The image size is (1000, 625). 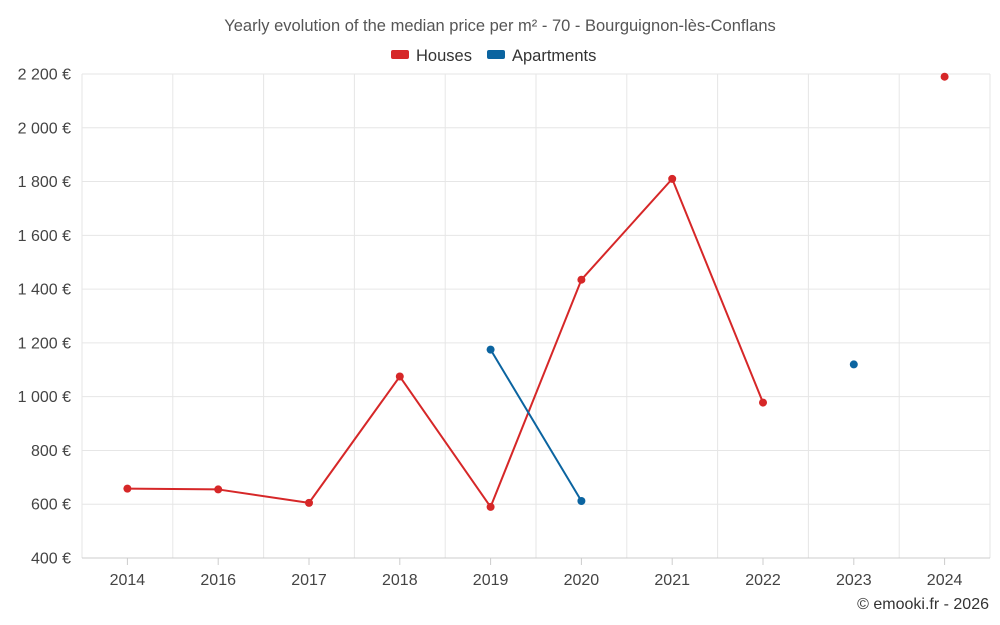 I want to click on y-tick-label: 1 600 €, so click(x=44, y=236).